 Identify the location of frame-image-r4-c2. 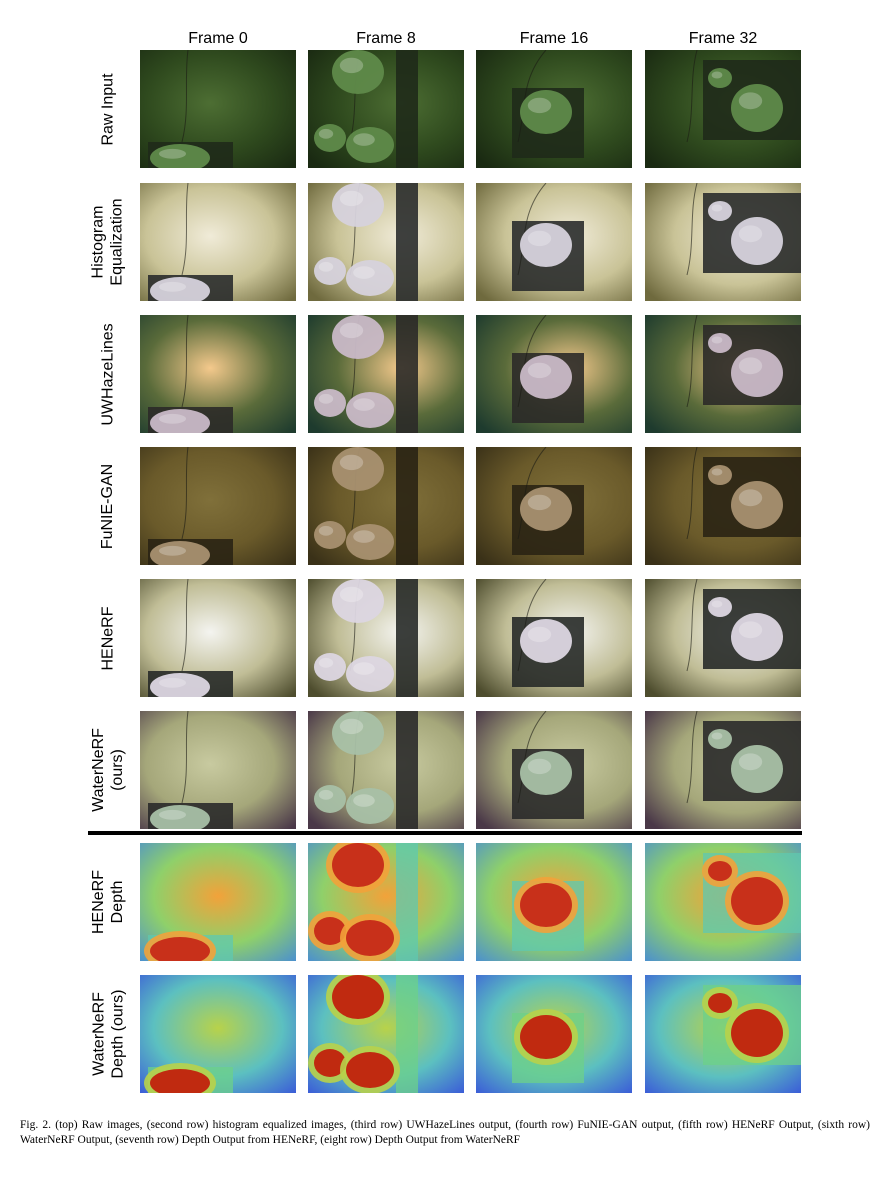
(554, 638).